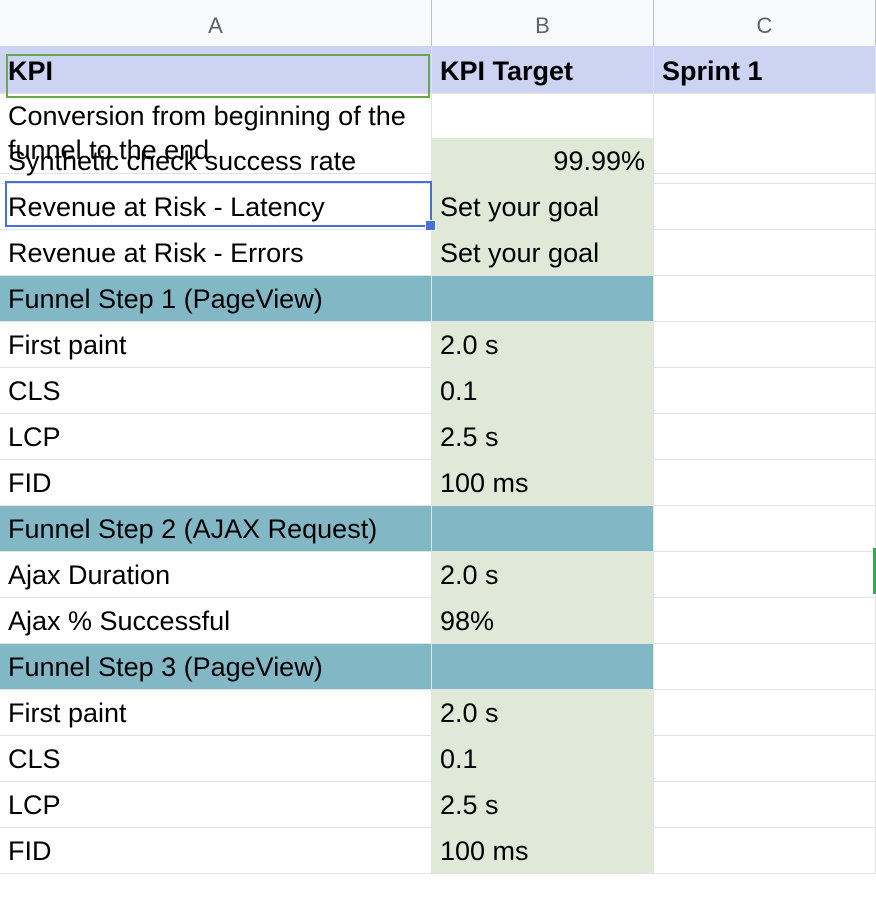 This screenshot has height=920, width=876. I want to click on cell-b6, so click(543, 299).